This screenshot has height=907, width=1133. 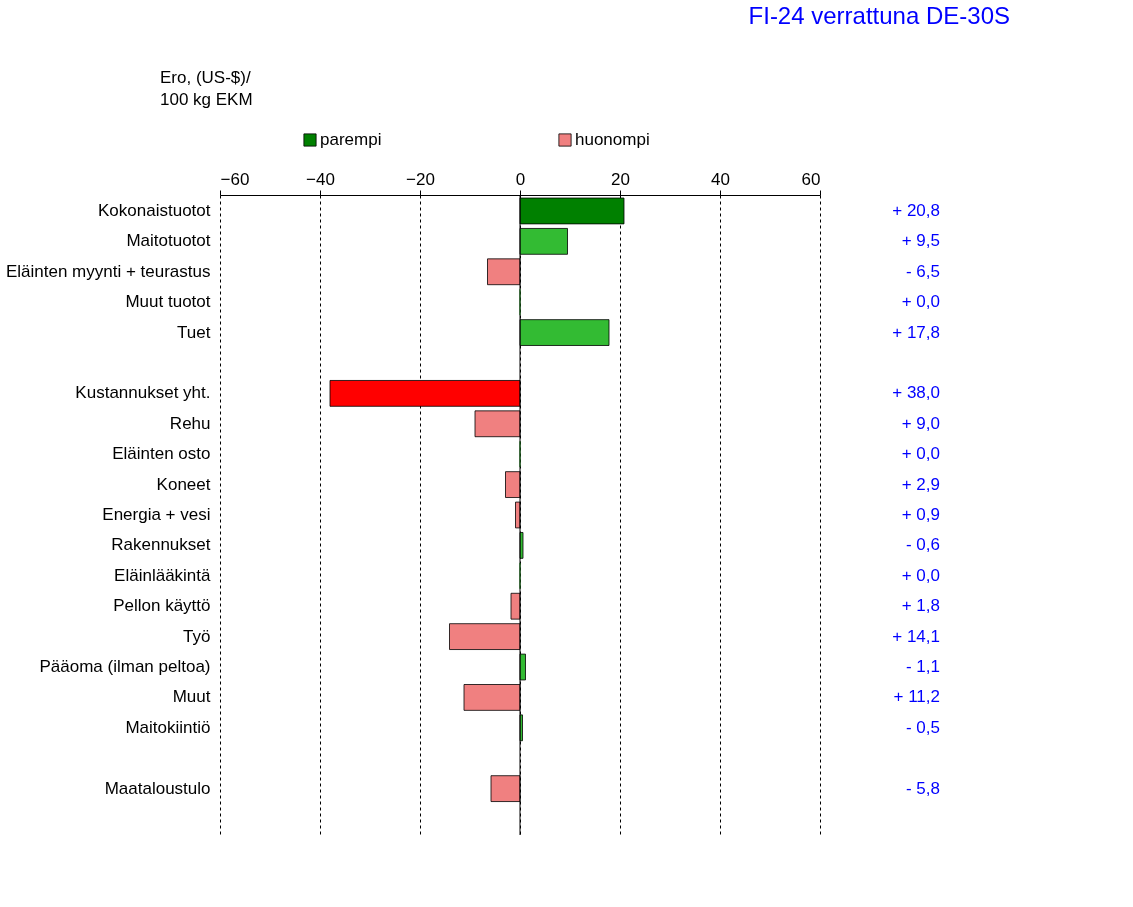 What do you see at coordinates (168, 302) in the screenshot?
I see `y-tick-label: Muut tuotot` at bounding box center [168, 302].